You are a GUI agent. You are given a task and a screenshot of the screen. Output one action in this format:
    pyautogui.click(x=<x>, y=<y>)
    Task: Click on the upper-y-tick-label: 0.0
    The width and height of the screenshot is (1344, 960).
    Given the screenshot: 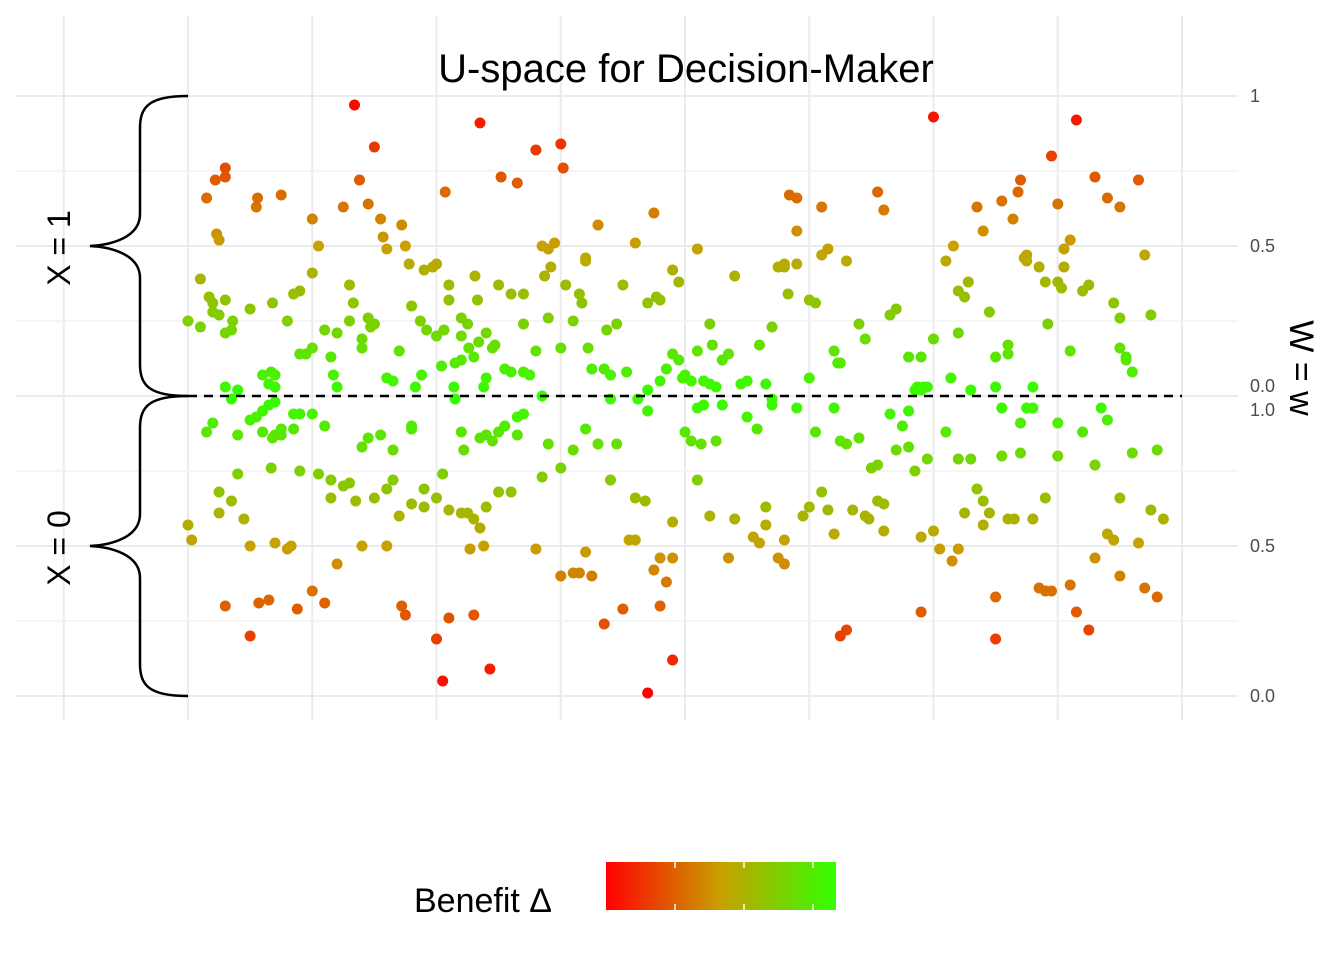 What is the action you would take?
    pyautogui.click(x=1262, y=386)
    